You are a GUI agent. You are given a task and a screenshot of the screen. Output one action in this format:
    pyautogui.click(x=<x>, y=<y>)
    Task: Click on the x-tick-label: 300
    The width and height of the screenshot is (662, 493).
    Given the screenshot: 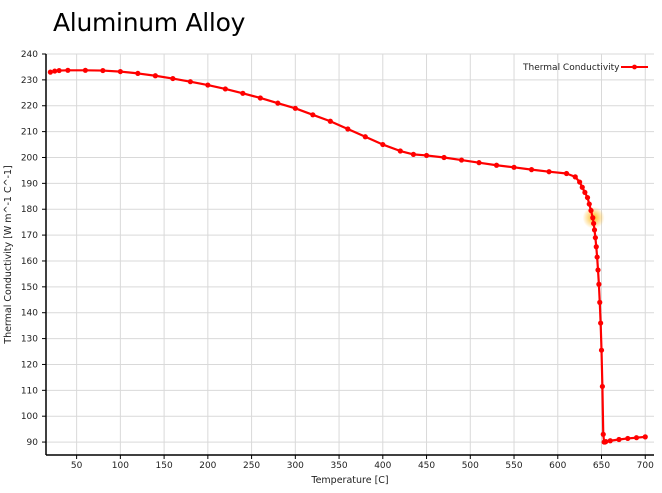 What is the action you would take?
    pyautogui.click(x=295, y=466)
    